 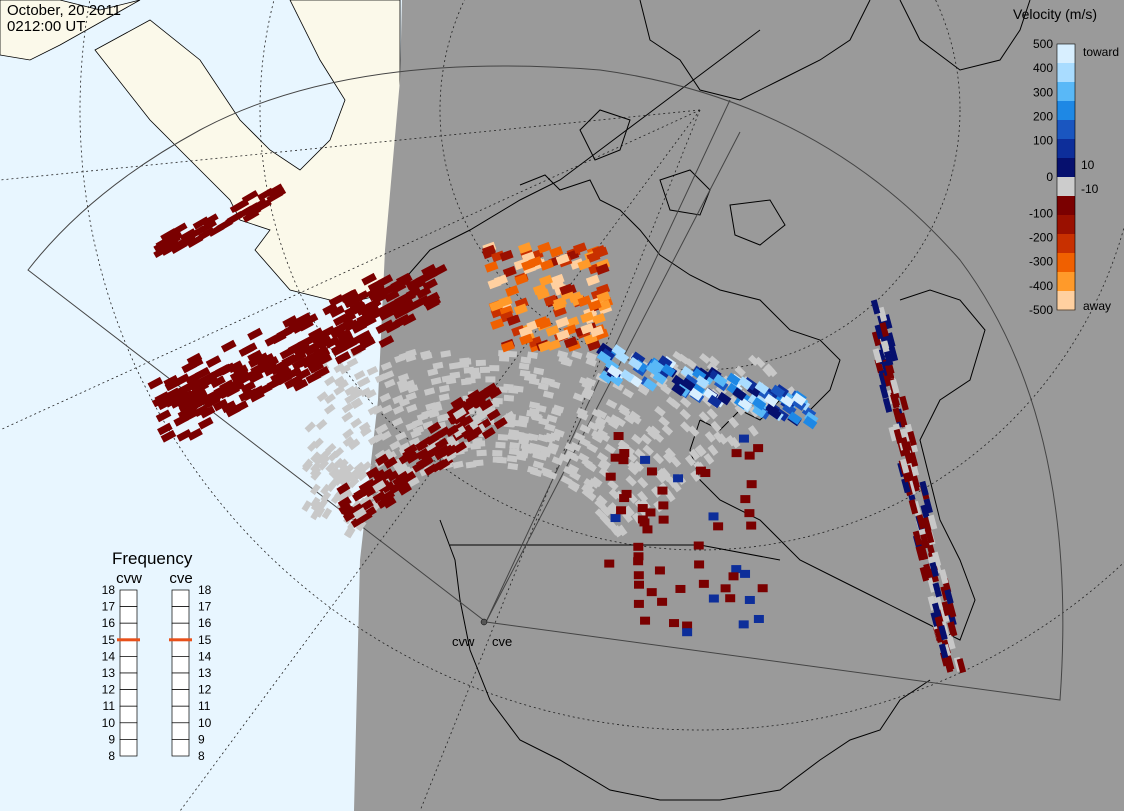 I want to click on frequency-tick-label: 18, so click(x=109, y=590).